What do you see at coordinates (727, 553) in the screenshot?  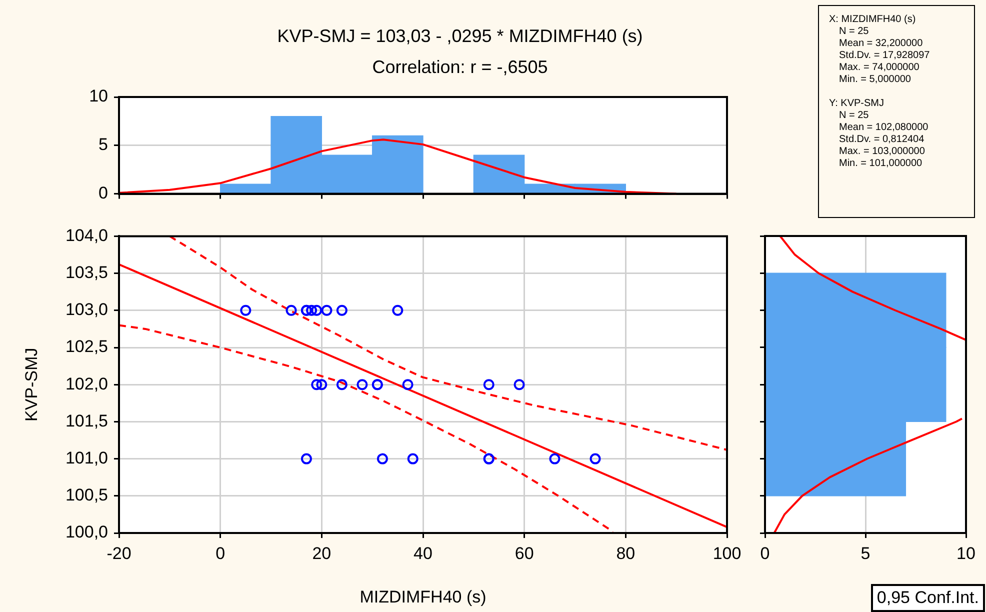 I see `x-tick-label: 100` at bounding box center [727, 553].